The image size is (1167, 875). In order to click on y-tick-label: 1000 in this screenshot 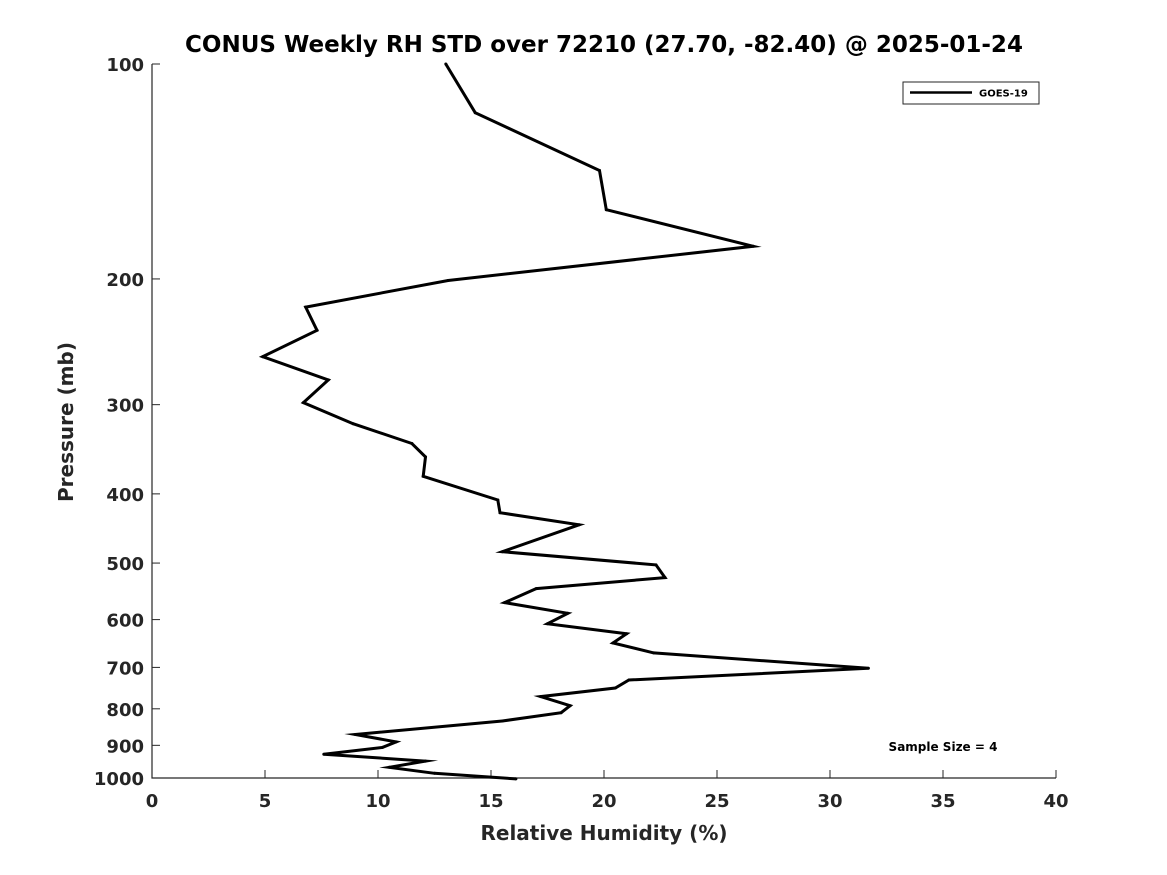, I will do `click(119, 779)`.